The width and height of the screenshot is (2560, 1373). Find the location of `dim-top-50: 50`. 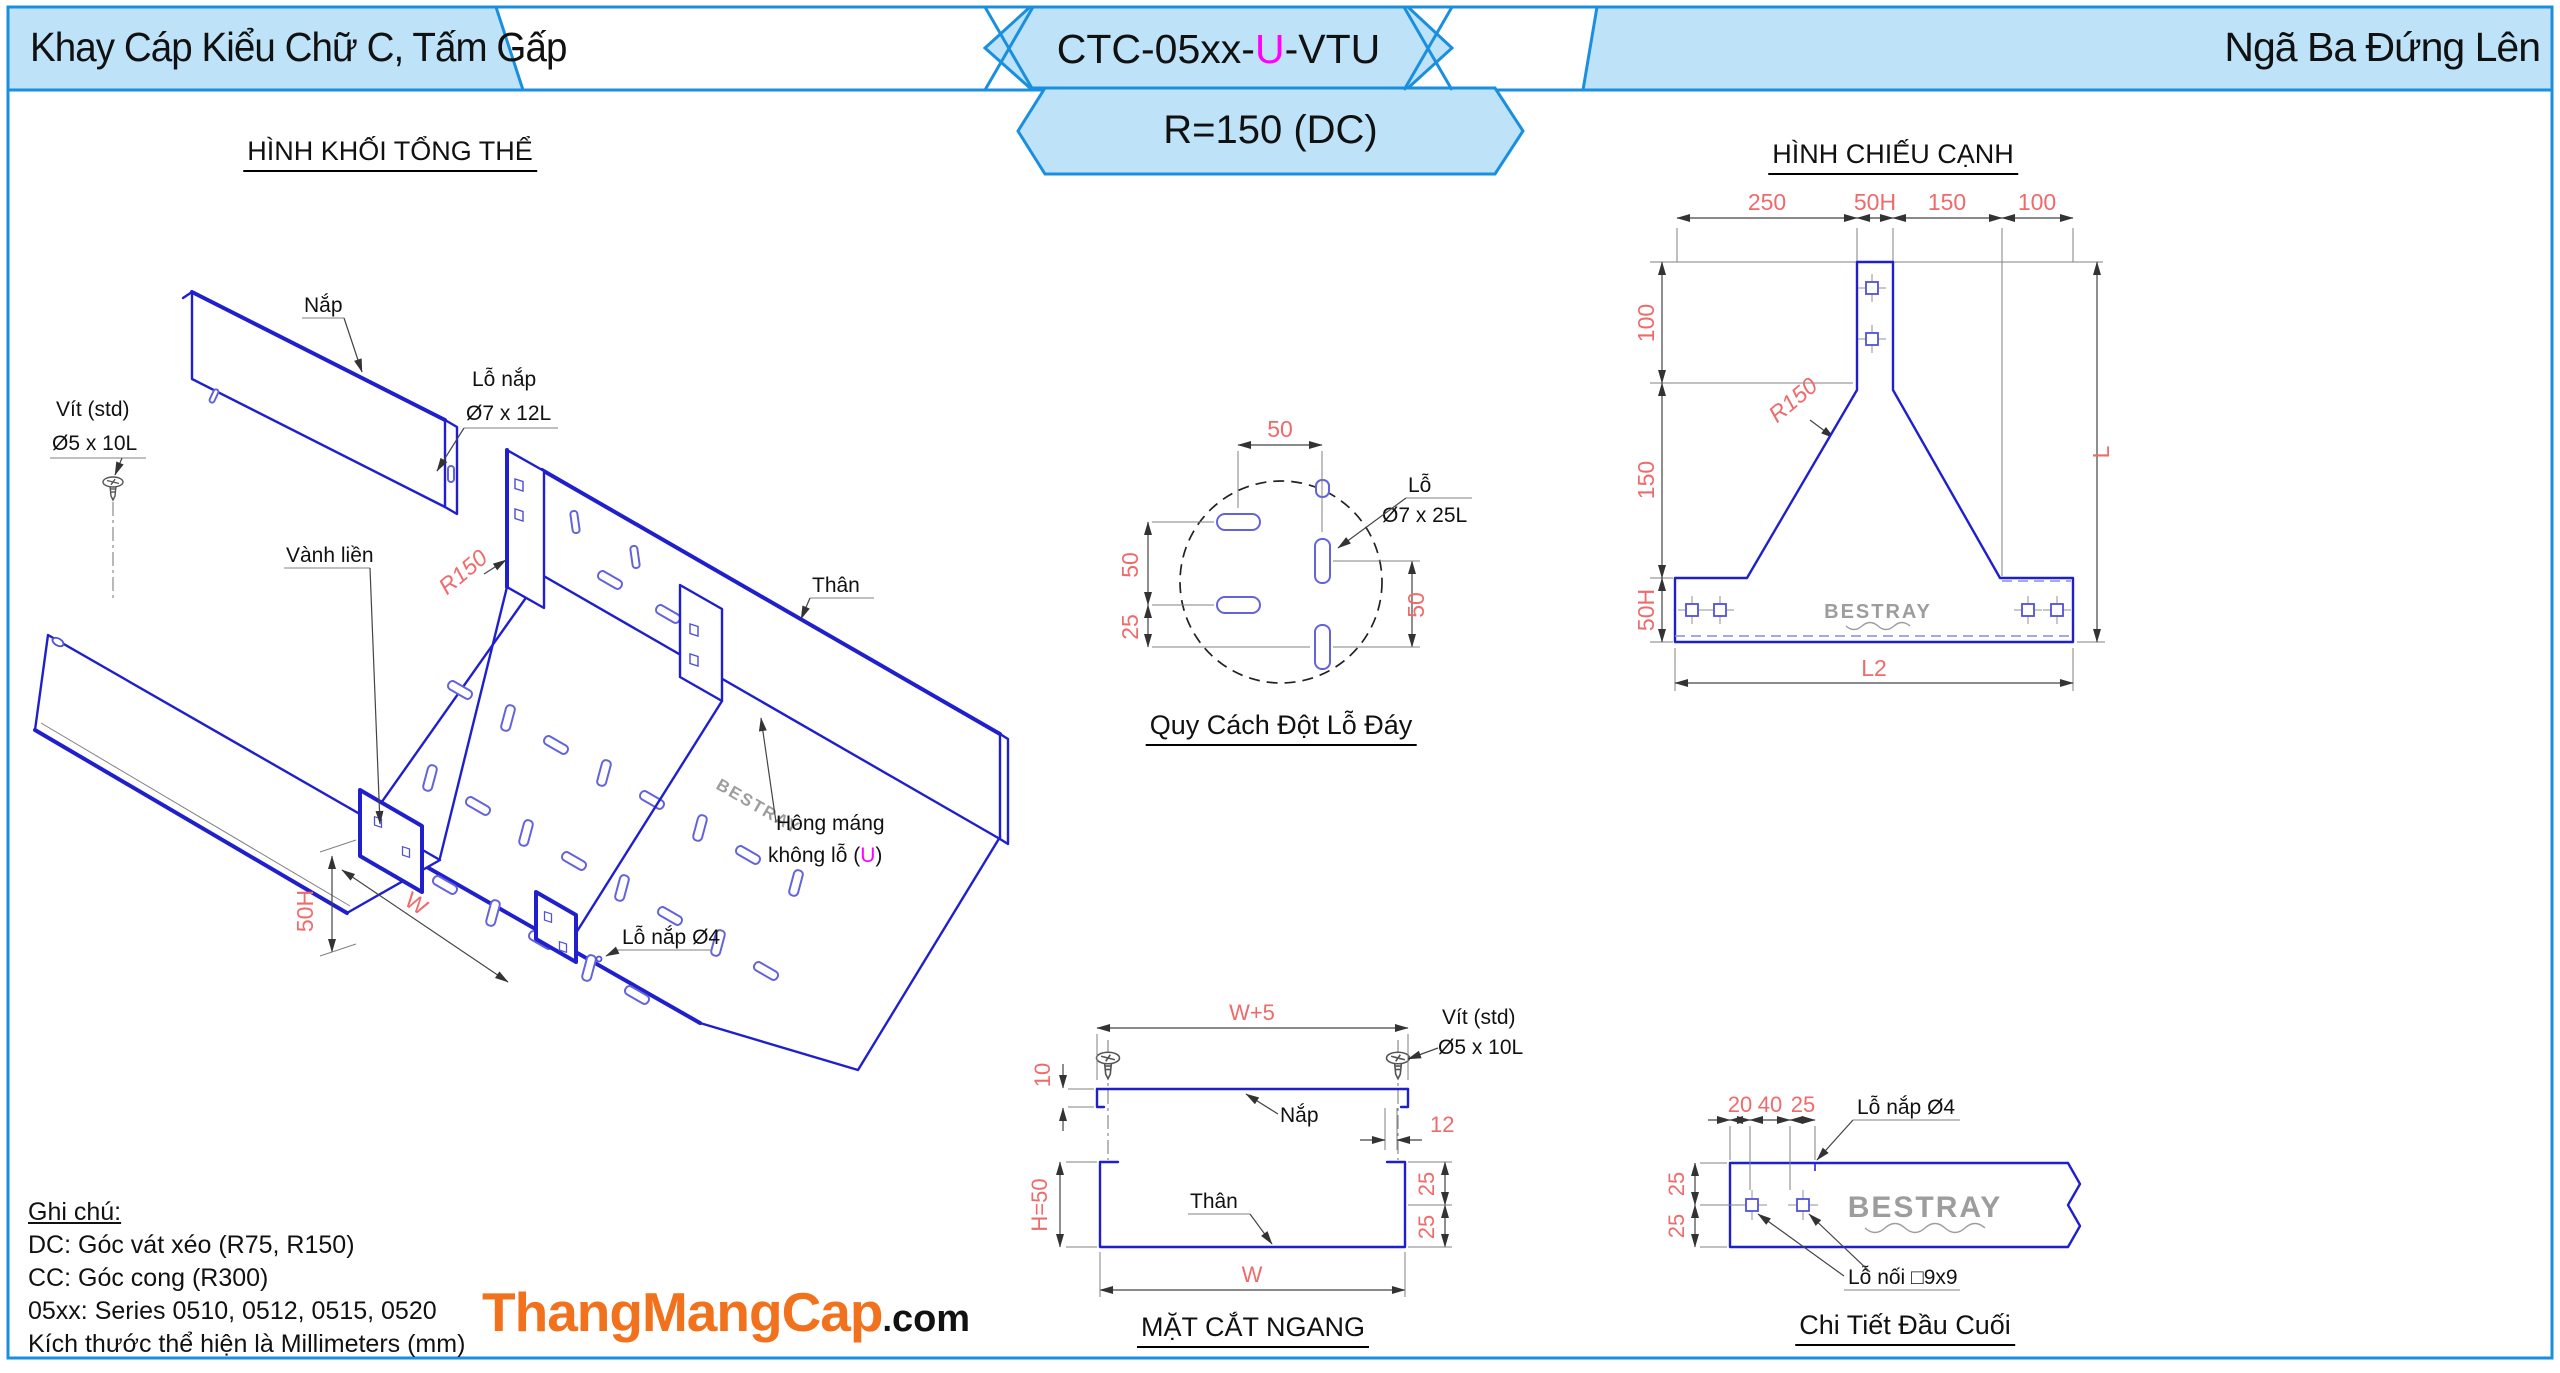

dim-top-50: 50 is located at coordinates (1280, 429).